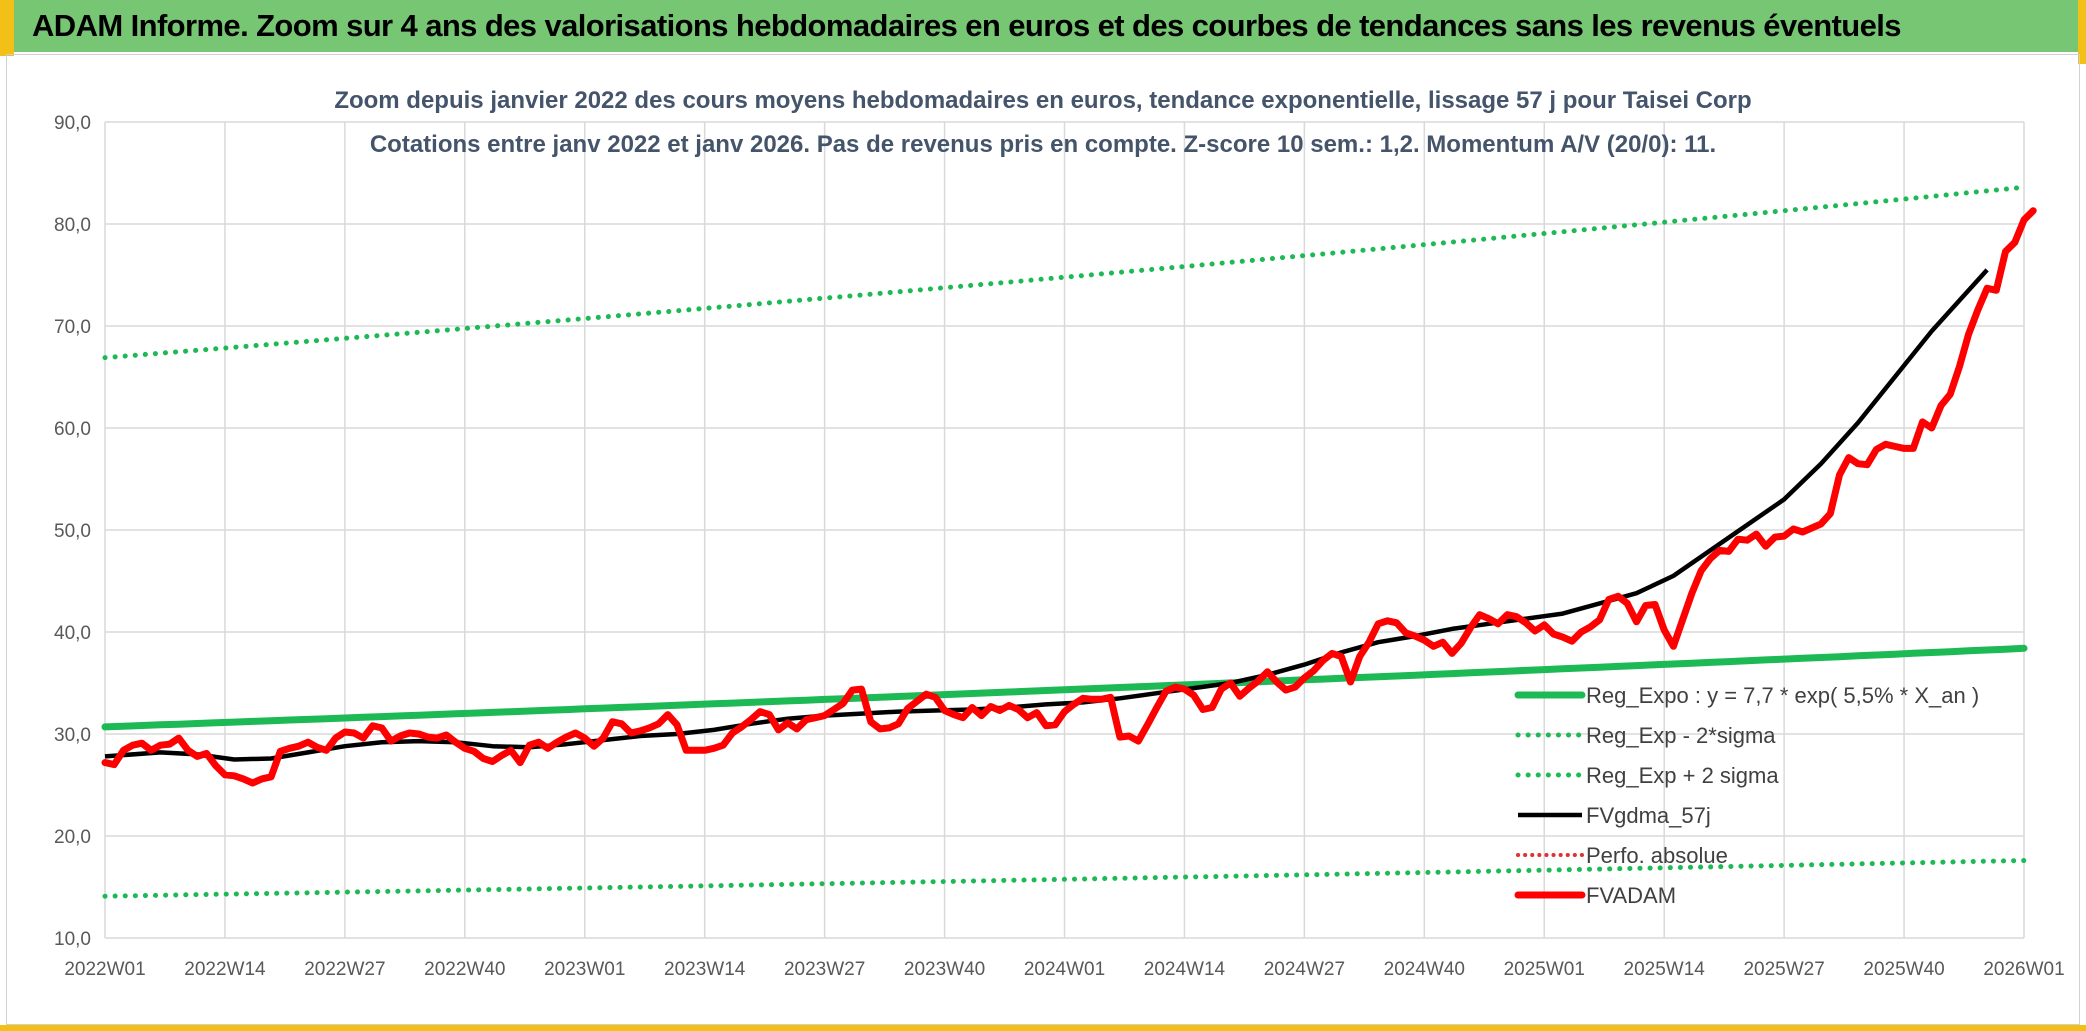 This screenshot has height=1031, width=2086. What do you see at coordinates (72, 735) in the screenshot?
I see `y-tick-label: 30,0` at bounding box center [72, 735].